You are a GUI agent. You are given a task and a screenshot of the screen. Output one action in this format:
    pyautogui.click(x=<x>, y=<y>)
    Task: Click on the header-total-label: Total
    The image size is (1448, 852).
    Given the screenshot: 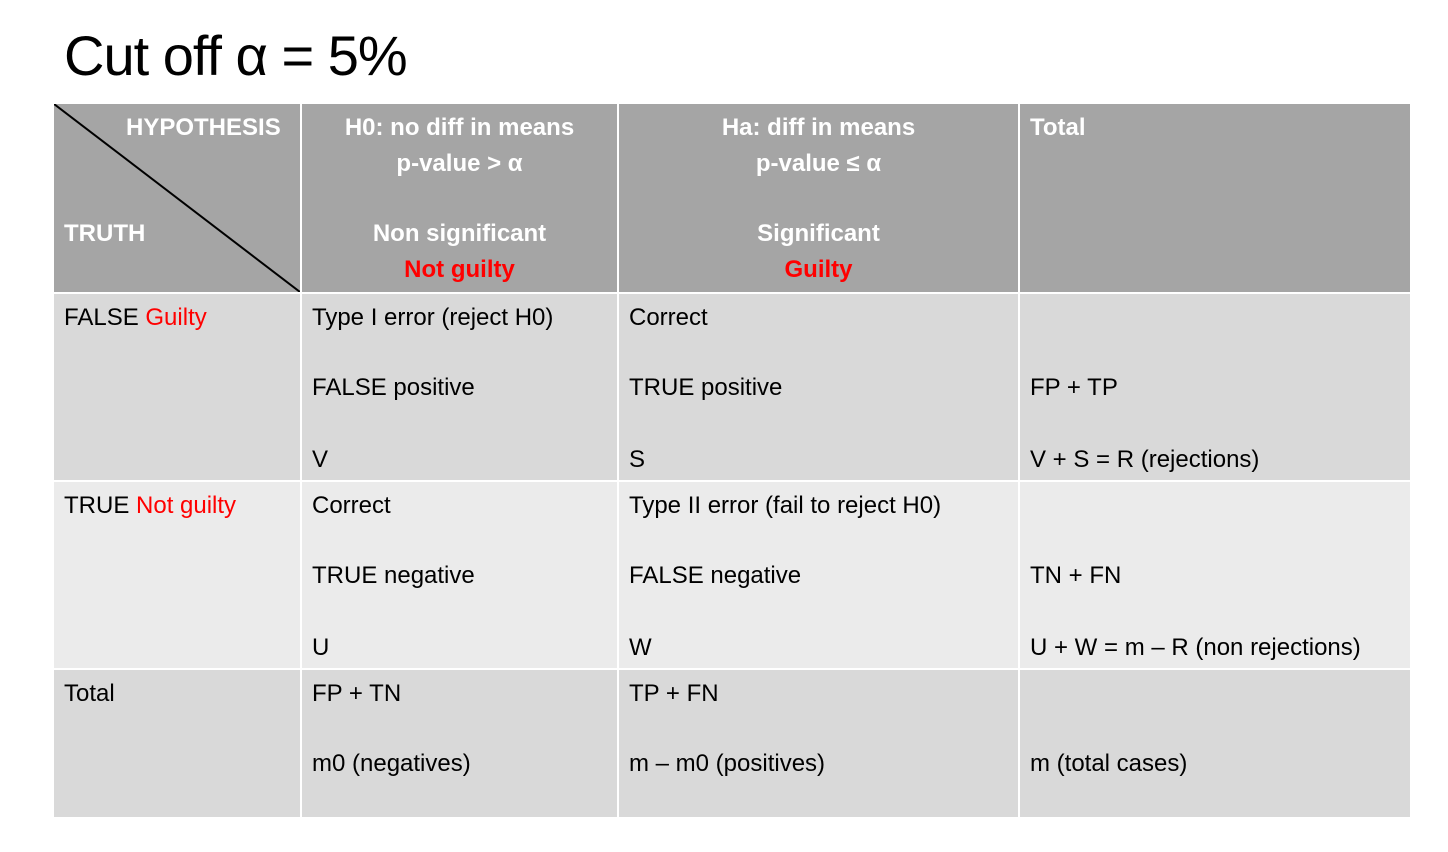 What is the action you would take?
    pyautogui.click(x=1058, y=127)
    